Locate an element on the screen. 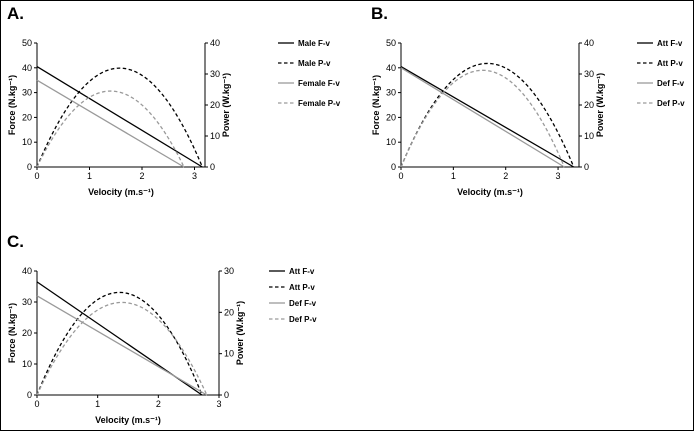 This screenshot has height=437, width=696. series-line-female-f-v is located at coordinates (110, 123).